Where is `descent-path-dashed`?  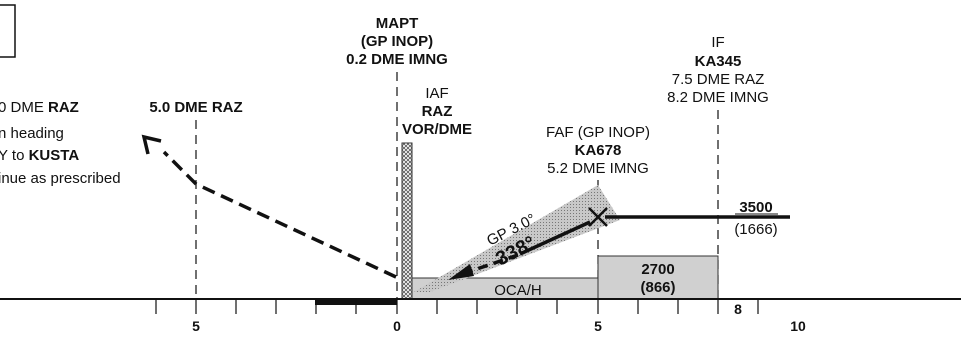 descent-path-dashed is located at coordinates (493, 263).